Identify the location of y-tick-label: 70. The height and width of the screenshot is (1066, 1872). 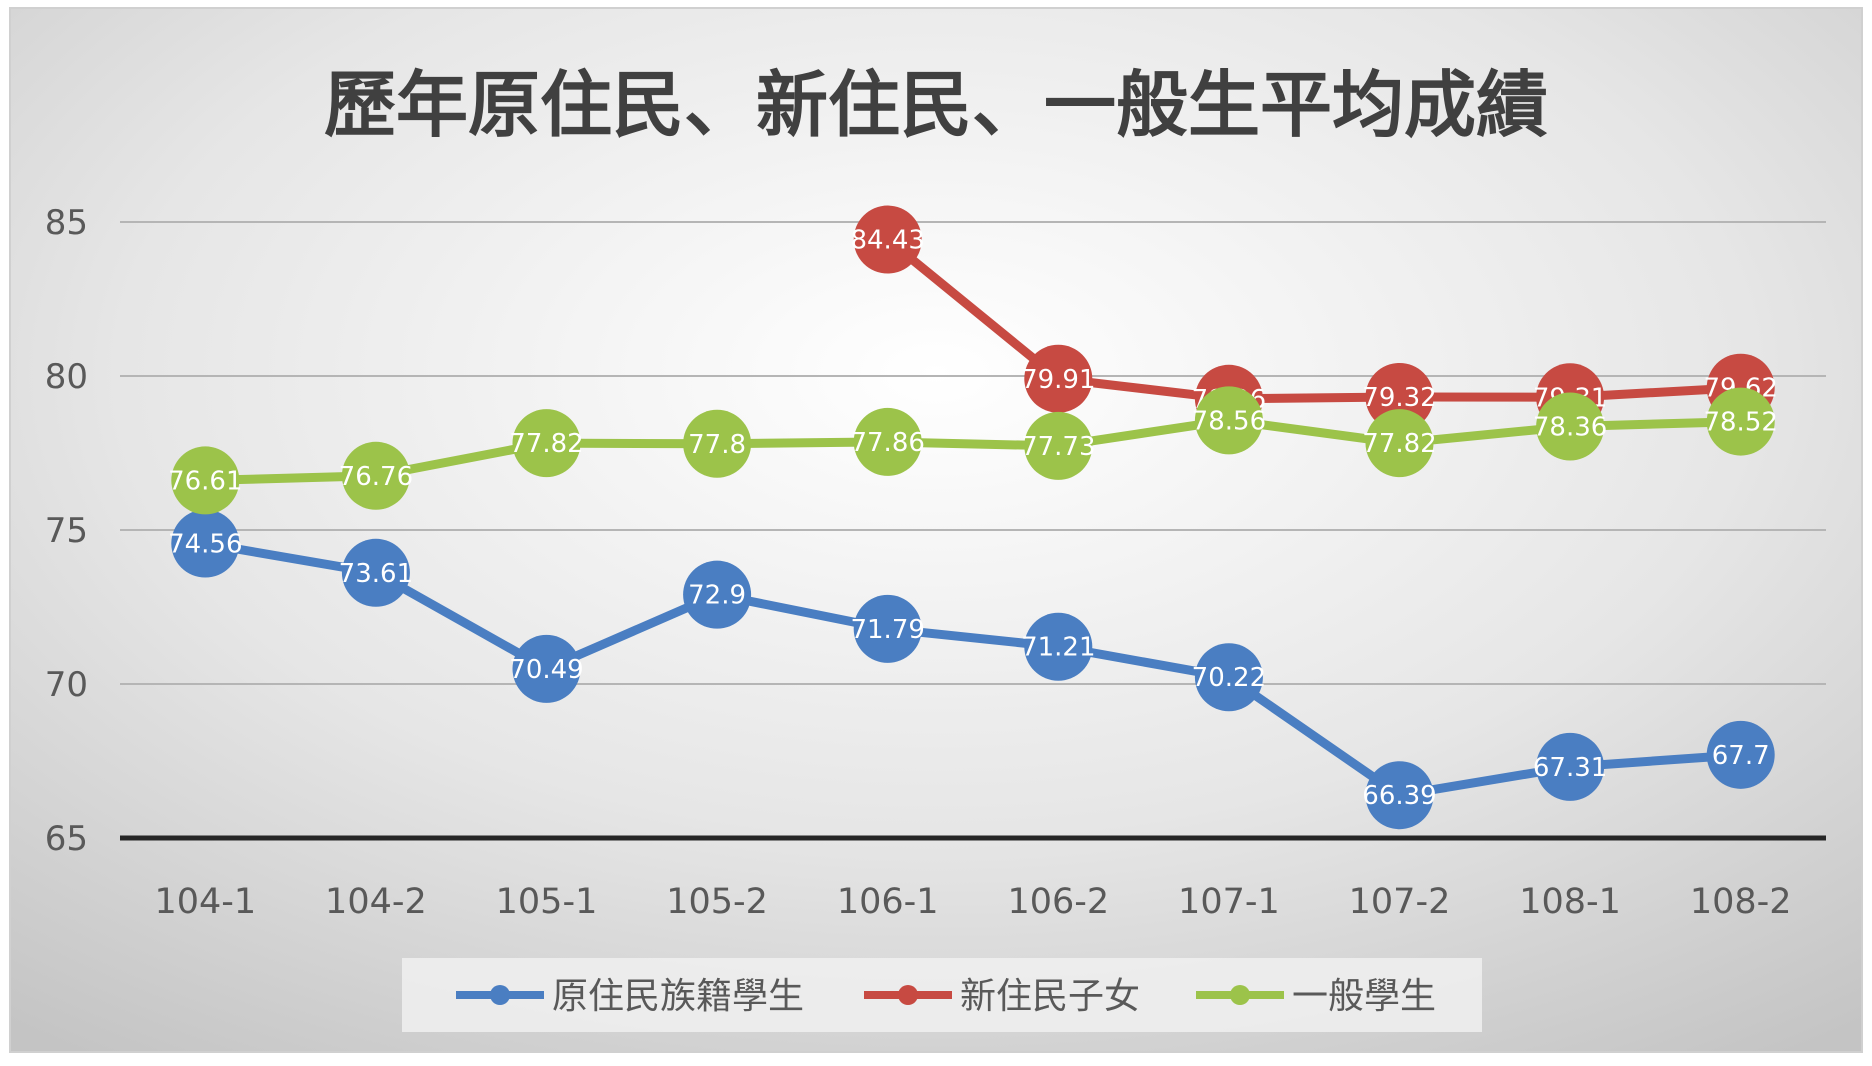
(66, 685).